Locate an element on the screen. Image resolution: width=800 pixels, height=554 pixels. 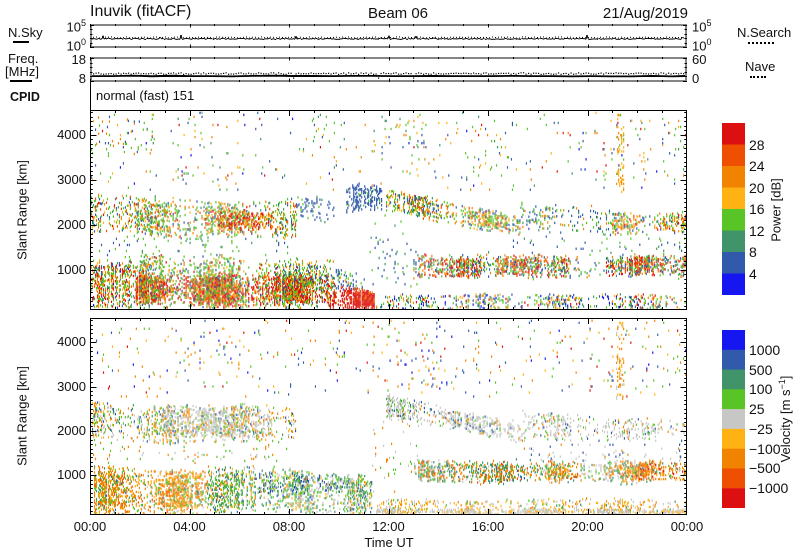
c-pbar-label-0: 28 is located at coordinates (757, 144).